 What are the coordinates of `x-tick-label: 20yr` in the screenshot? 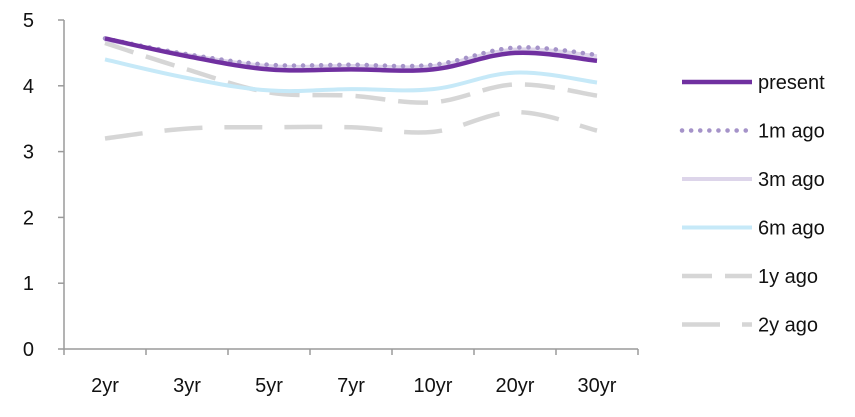 It's located at (515, 386).